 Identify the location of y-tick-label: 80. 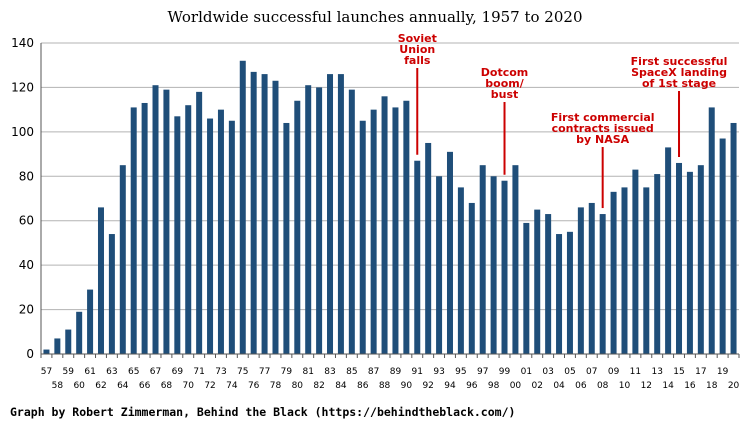
(26, 176).